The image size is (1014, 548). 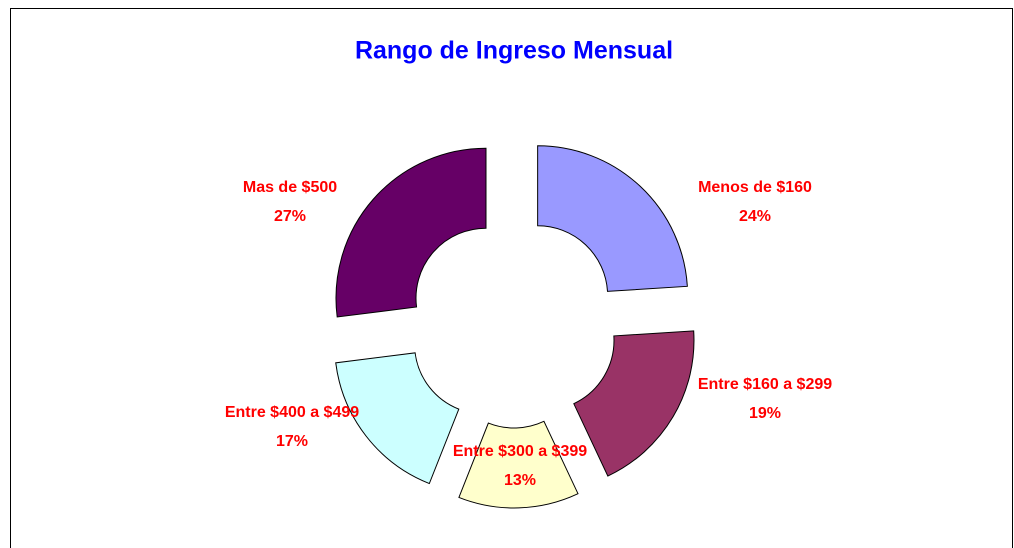 I want to click on category-label: Entre $160 a $299, so click(x=765, y=384).